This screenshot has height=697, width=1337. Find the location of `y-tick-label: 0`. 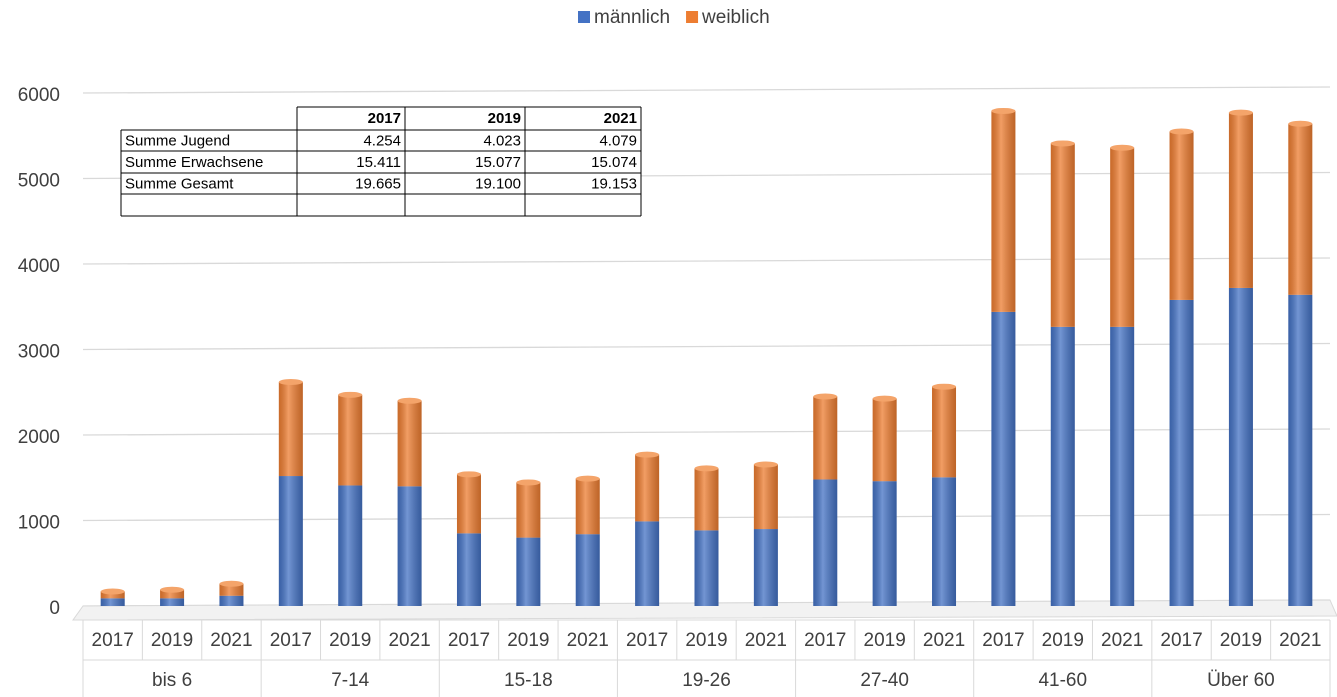

y-tick-label: 0 is located at coordinates (54, 608).